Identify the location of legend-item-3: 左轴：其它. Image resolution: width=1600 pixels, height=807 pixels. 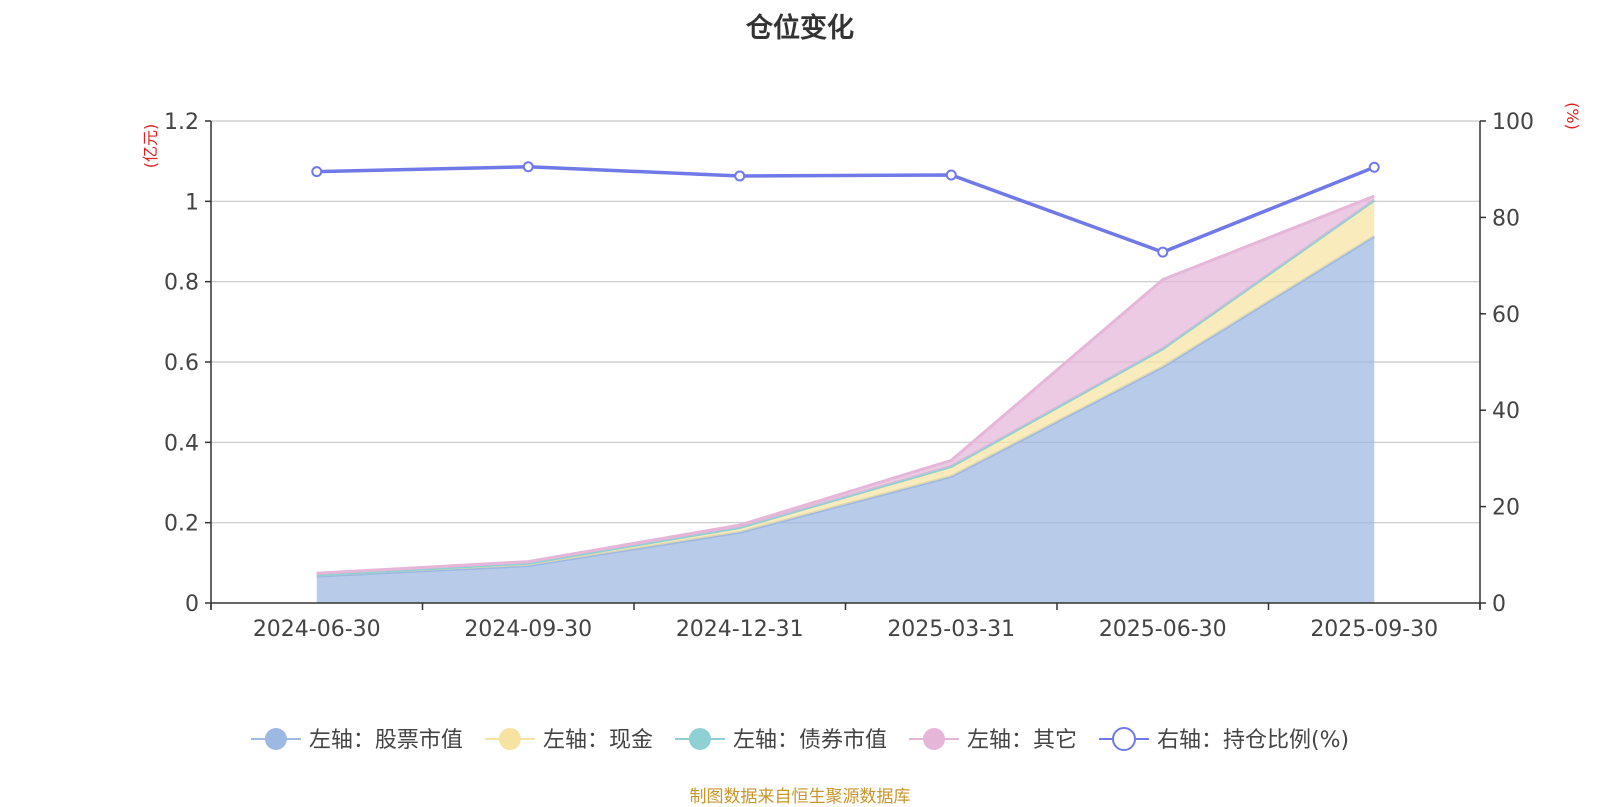
(992, 740).